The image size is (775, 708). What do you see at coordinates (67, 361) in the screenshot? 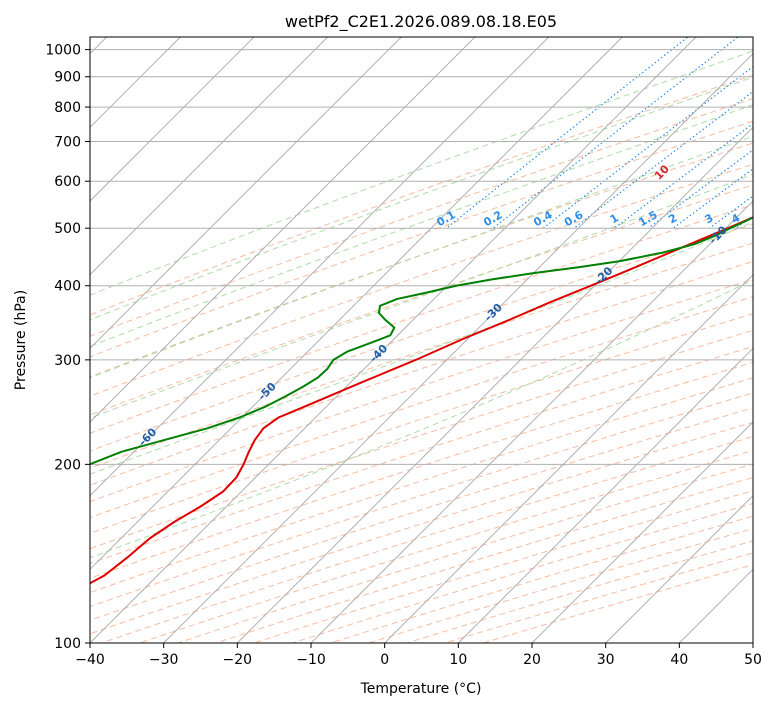
I see `y-tick-label: 300` at bounding box center [67, 361].